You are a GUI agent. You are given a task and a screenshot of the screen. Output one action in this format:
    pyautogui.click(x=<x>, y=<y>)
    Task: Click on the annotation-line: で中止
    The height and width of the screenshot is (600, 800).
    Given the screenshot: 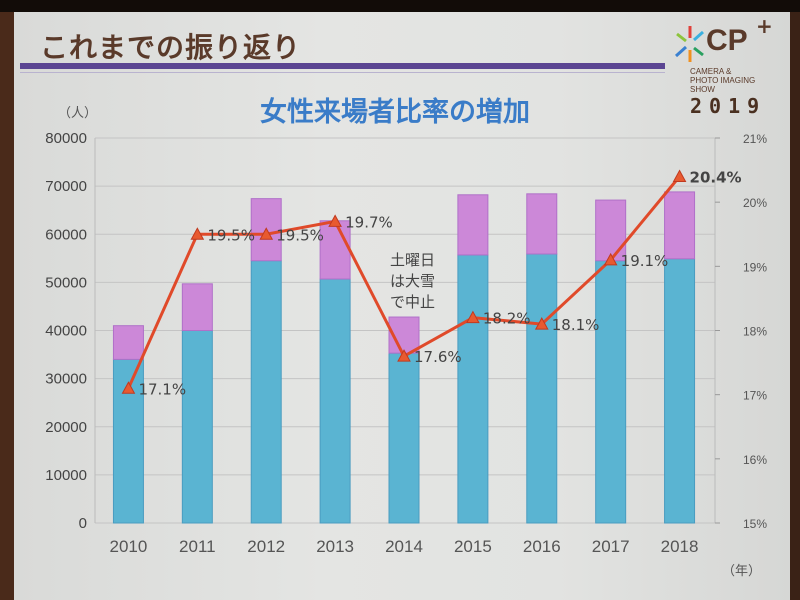 What is the action you would take?
    pyautogui.click(x=412, y=302)
    